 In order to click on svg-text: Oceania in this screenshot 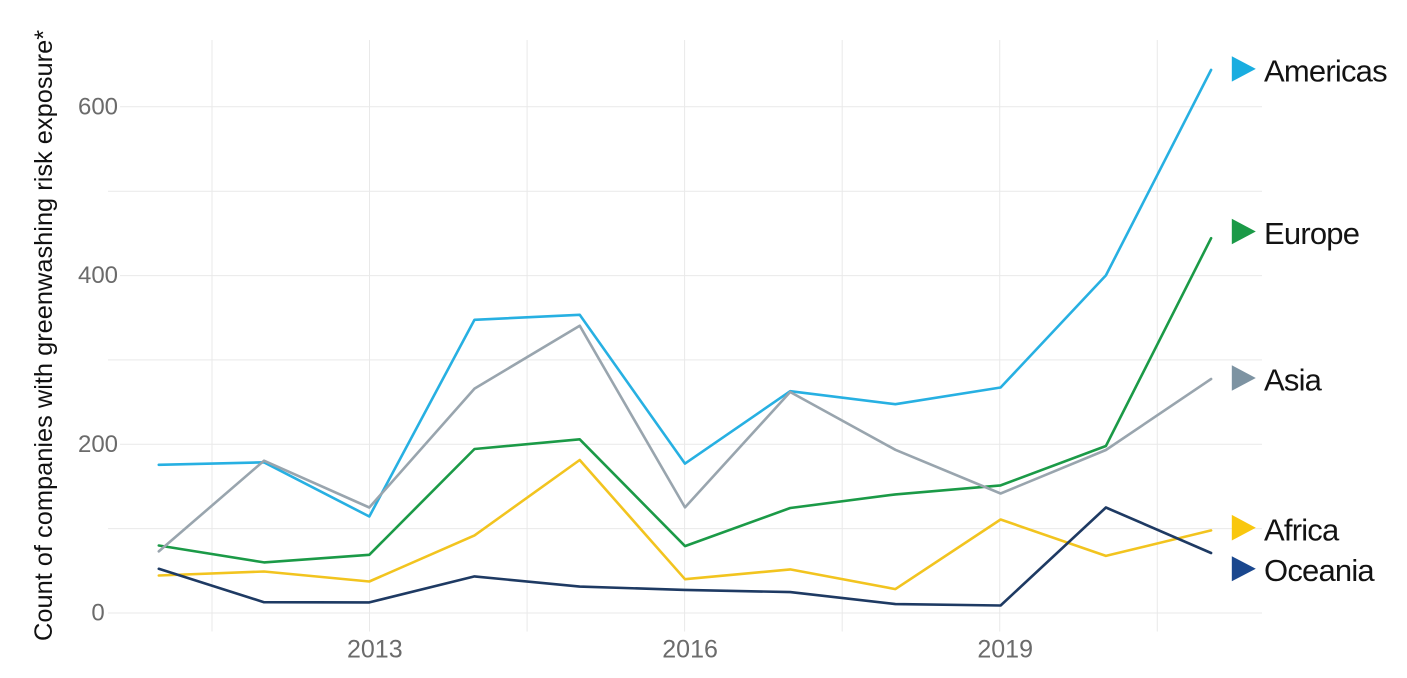, I will do `click(1319, 570)`.